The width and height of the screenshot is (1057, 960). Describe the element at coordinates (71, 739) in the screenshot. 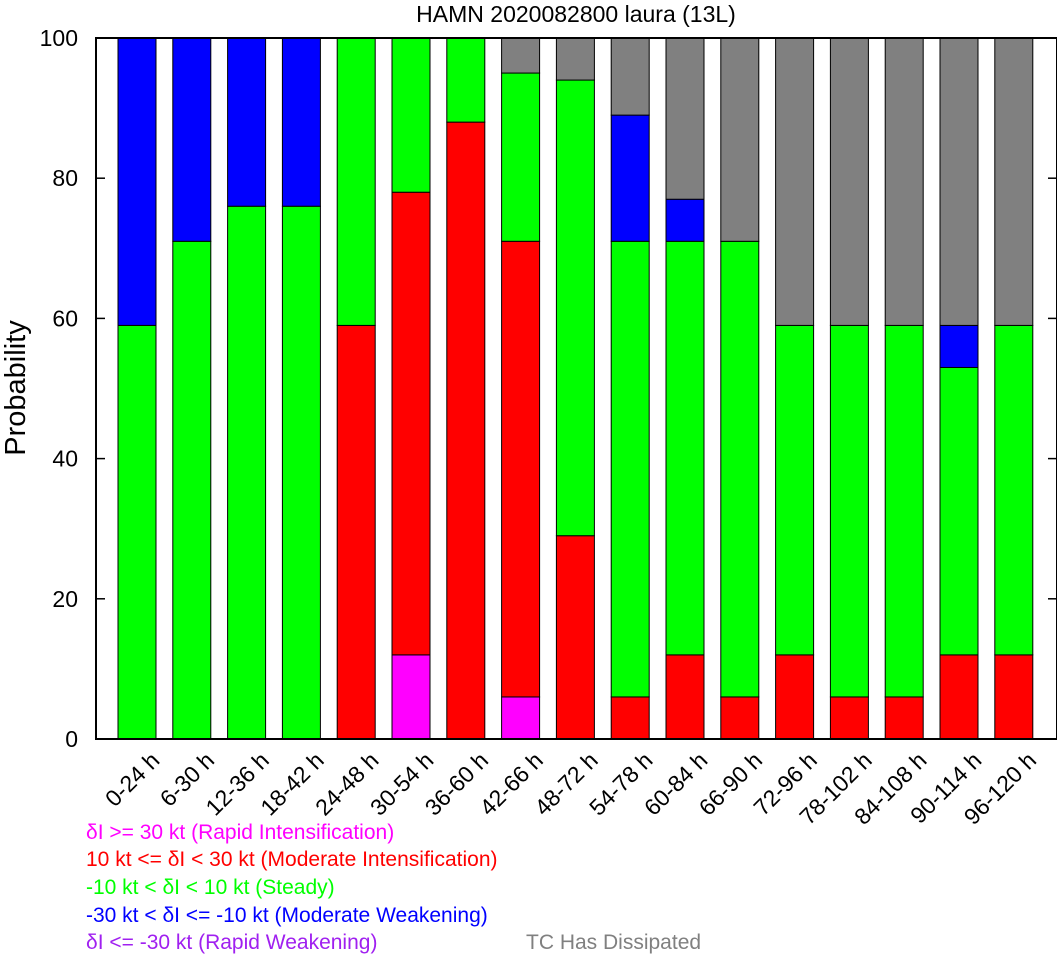

I see `y-tick-label: 0` at that location.